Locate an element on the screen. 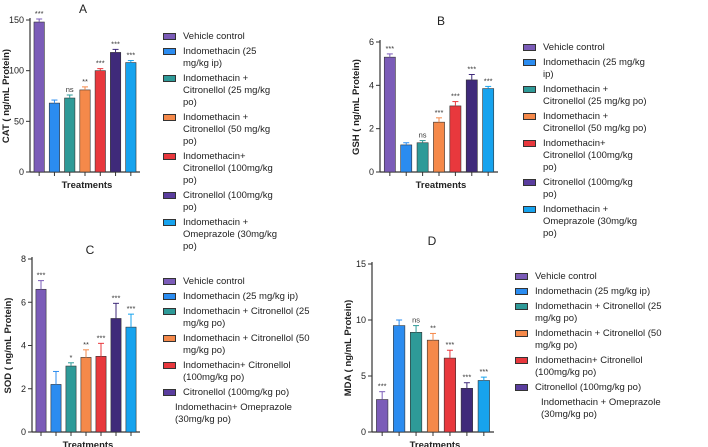 The height and width of the screenshot is (447, 708). y-axis-label: GSH ( ng/mL Protein) is located at coordinates (356, 107).